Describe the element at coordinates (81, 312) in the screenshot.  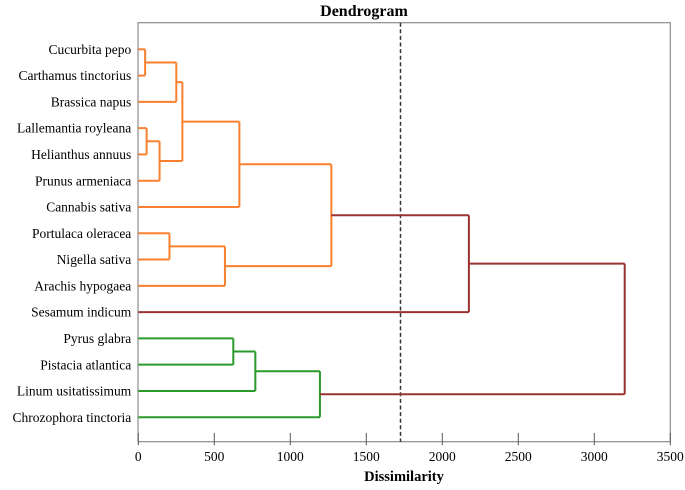
I see `leaf-label: Sesamum indicum` at that location.